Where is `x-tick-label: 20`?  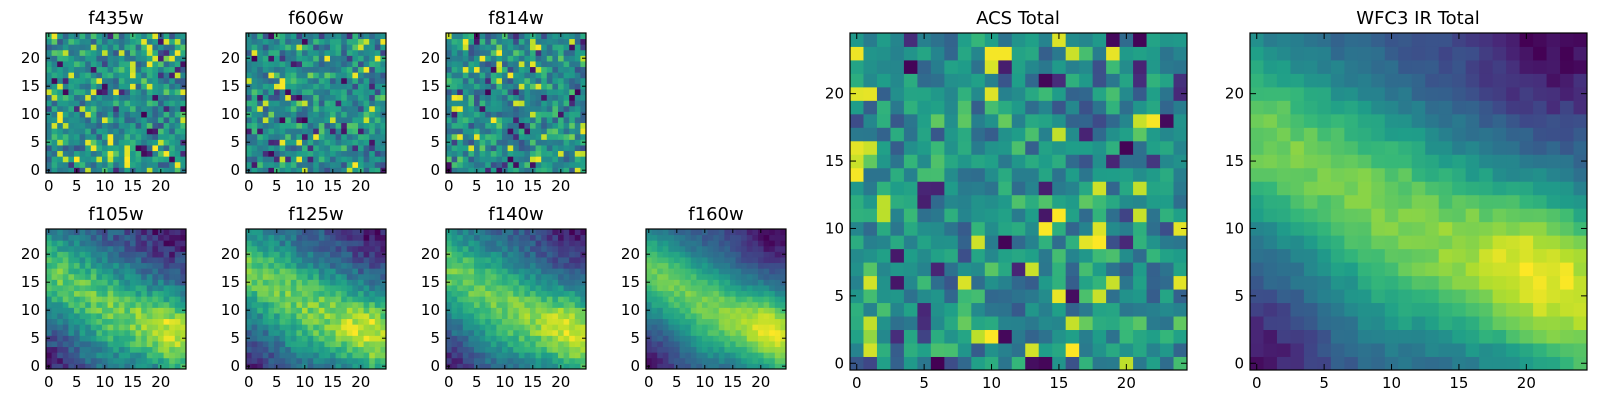
x-tick-label: 20 is located at coordinates (160, 382).